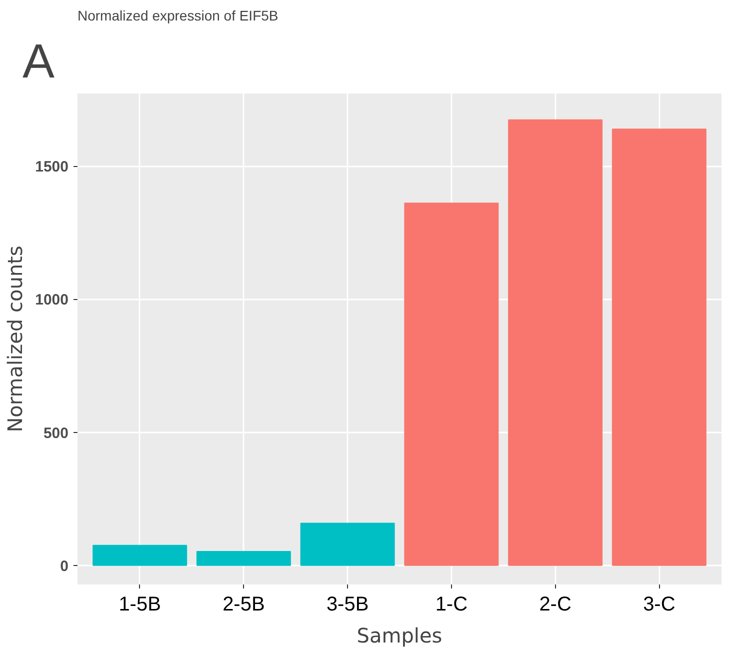 The height and width of the screenshot is (650, 731). I want to click on y-tick-label: 1500, so click(52, 167).